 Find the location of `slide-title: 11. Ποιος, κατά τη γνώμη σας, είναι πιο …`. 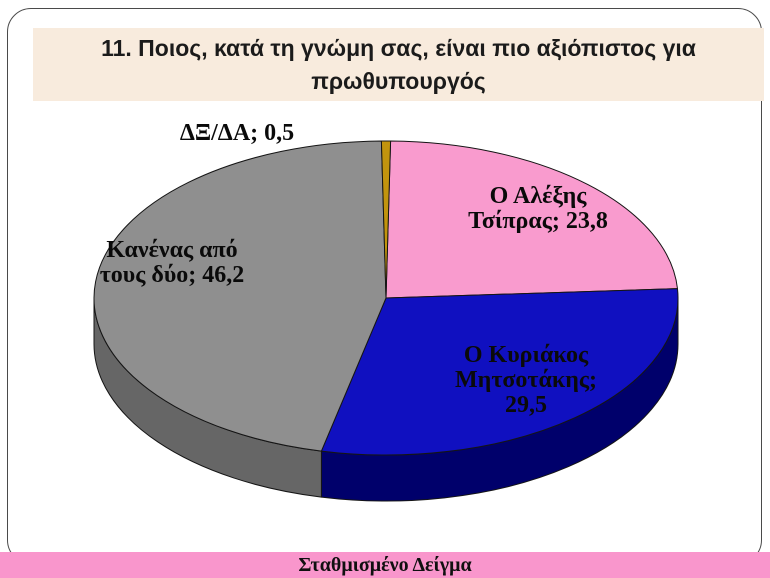

slide-title: 11. Ποιος, κατά τη γνώμη σας, είναι πιο … is located at coordinates (398, 64).